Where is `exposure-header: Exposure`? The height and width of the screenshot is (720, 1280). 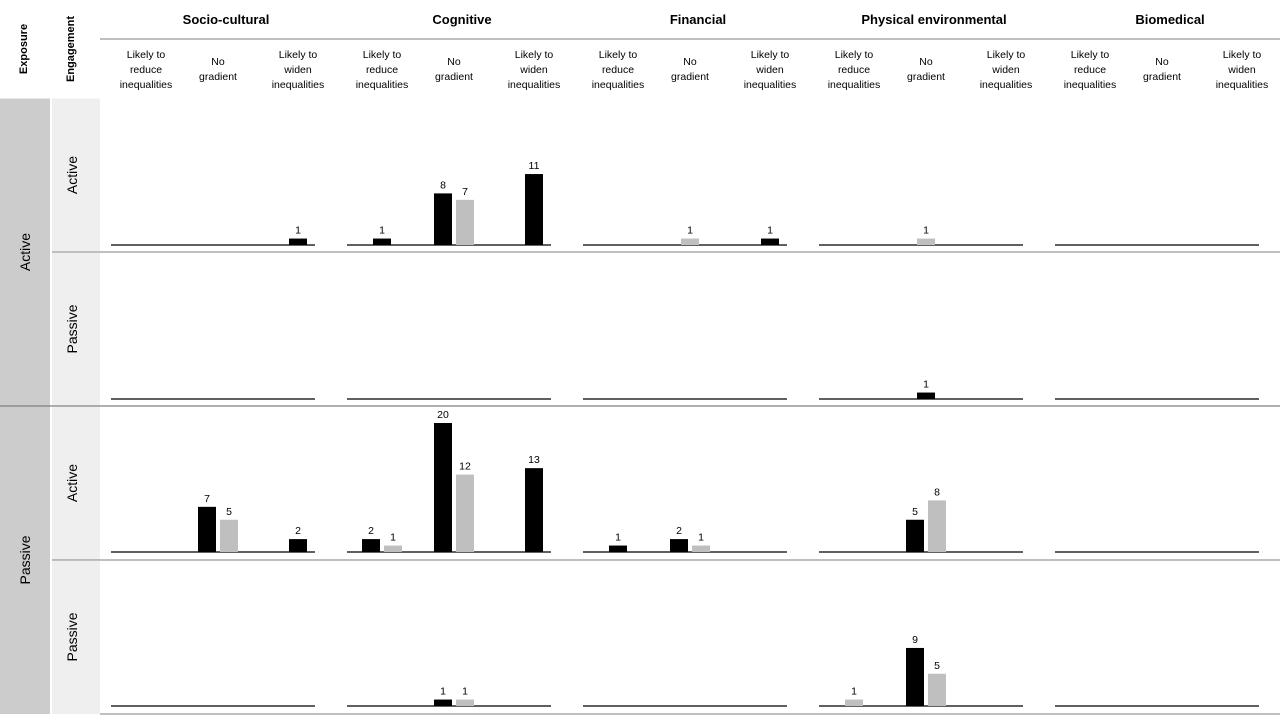
exposure-header: Exposure is located at coordinates (24, 49).